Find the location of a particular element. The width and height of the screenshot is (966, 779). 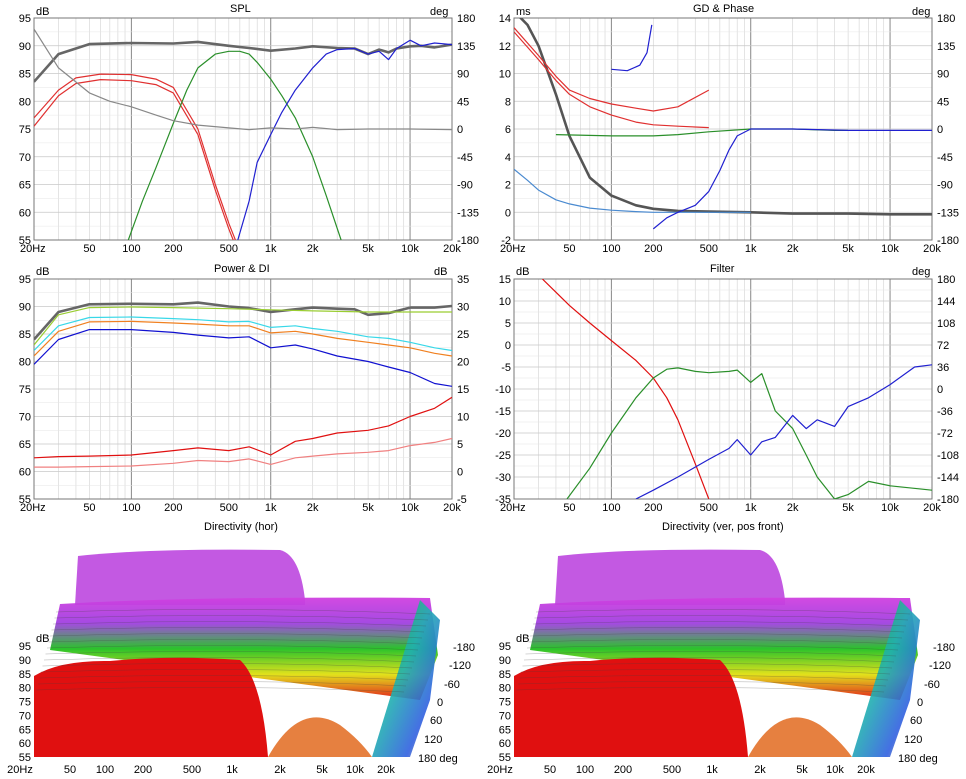

y-tick-label: 60 is located at coordinates (25, 213).